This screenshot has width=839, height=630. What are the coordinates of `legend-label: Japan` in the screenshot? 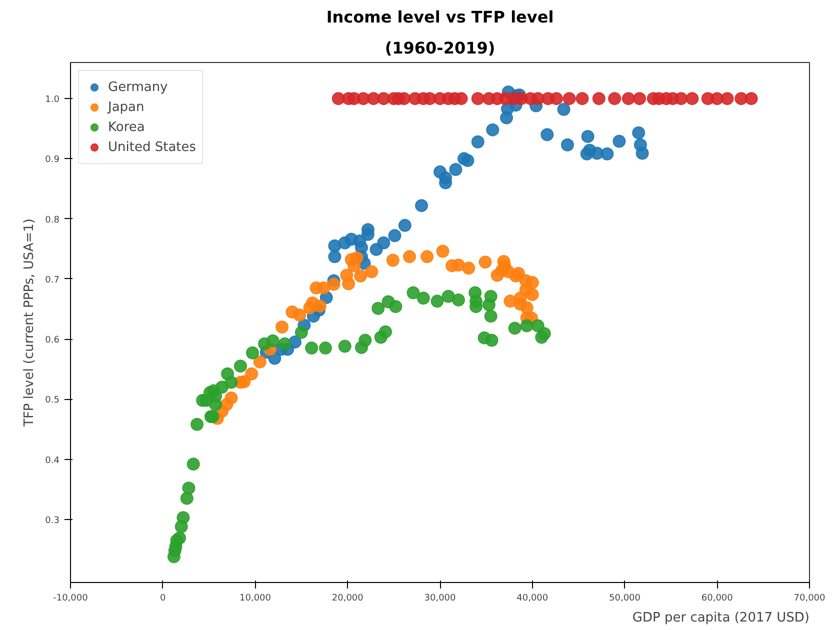 It's located at (126, 107).